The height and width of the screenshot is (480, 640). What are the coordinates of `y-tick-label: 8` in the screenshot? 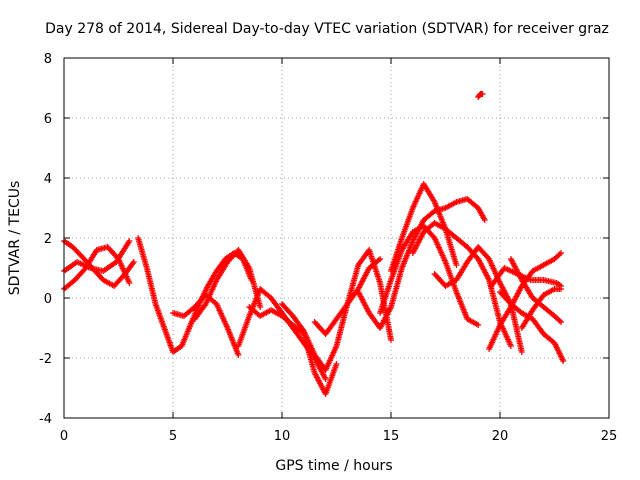 It's located at (48, 59).